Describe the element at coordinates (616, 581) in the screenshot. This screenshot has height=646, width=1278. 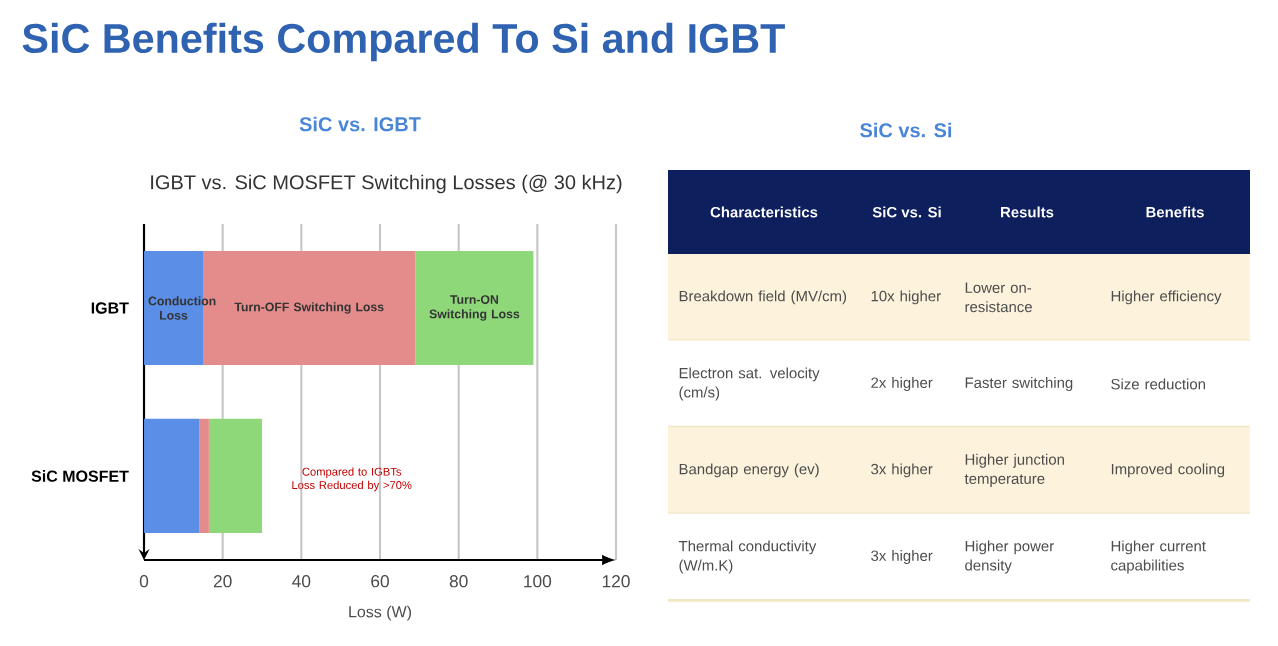
I see `x-tick-label: 120` at that location.